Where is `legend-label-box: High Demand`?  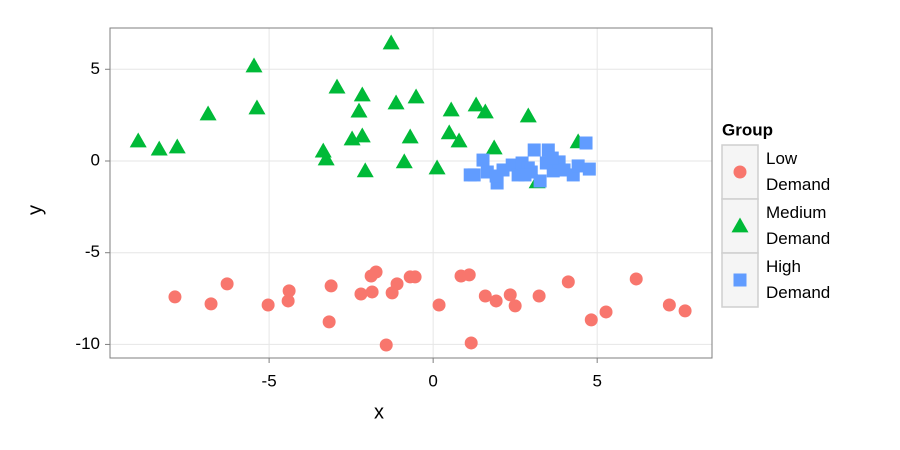 legend-label-box: High Demand is located at coordinates (798, 279).